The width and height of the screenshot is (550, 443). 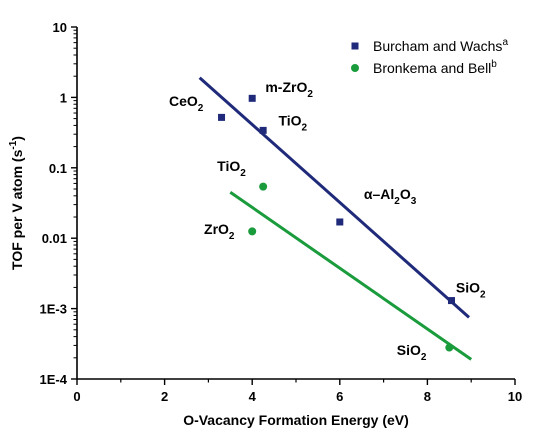 I want to click on legend-label: Burcham and Wachsa, so click(x=440, y=45).